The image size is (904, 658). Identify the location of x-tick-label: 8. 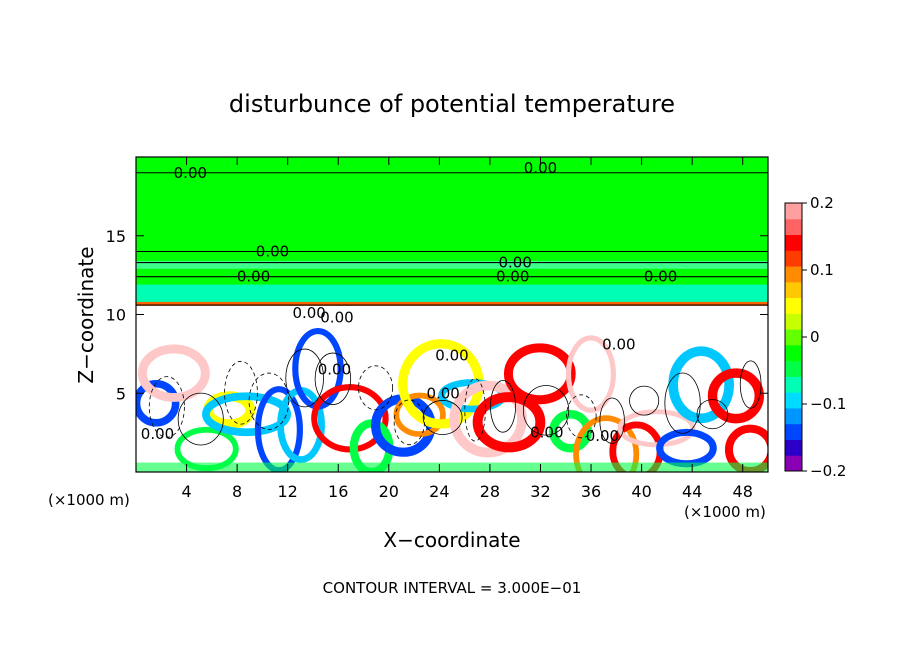
(237, 491).